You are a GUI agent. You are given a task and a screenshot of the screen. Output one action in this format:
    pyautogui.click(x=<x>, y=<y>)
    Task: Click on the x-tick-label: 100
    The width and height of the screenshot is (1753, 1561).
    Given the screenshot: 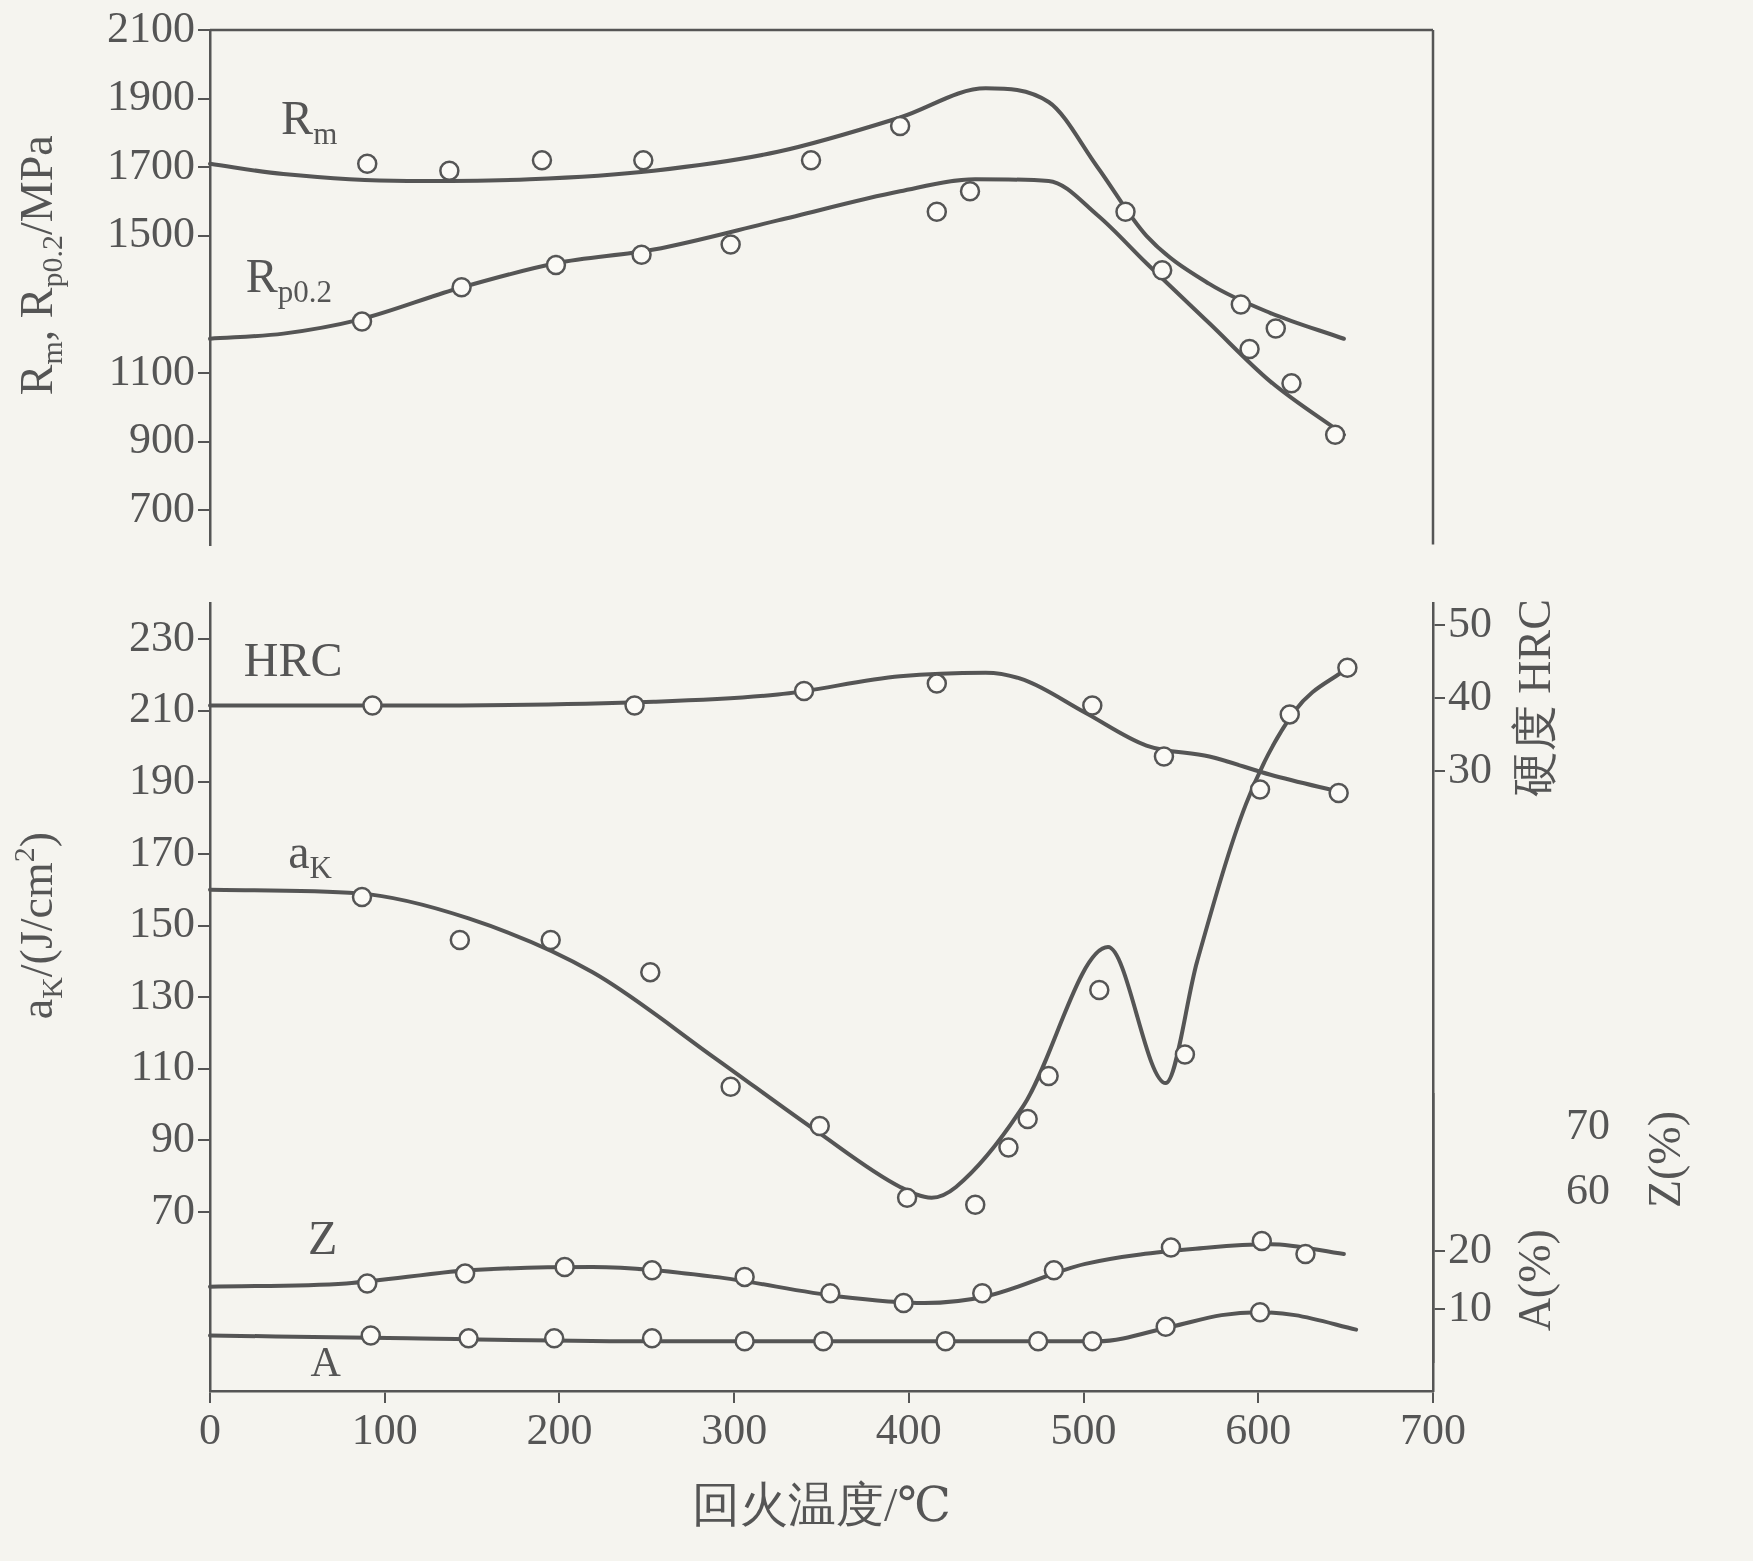 What is the action you would take?
    pyautogui.click(x=384, y=1429)
    